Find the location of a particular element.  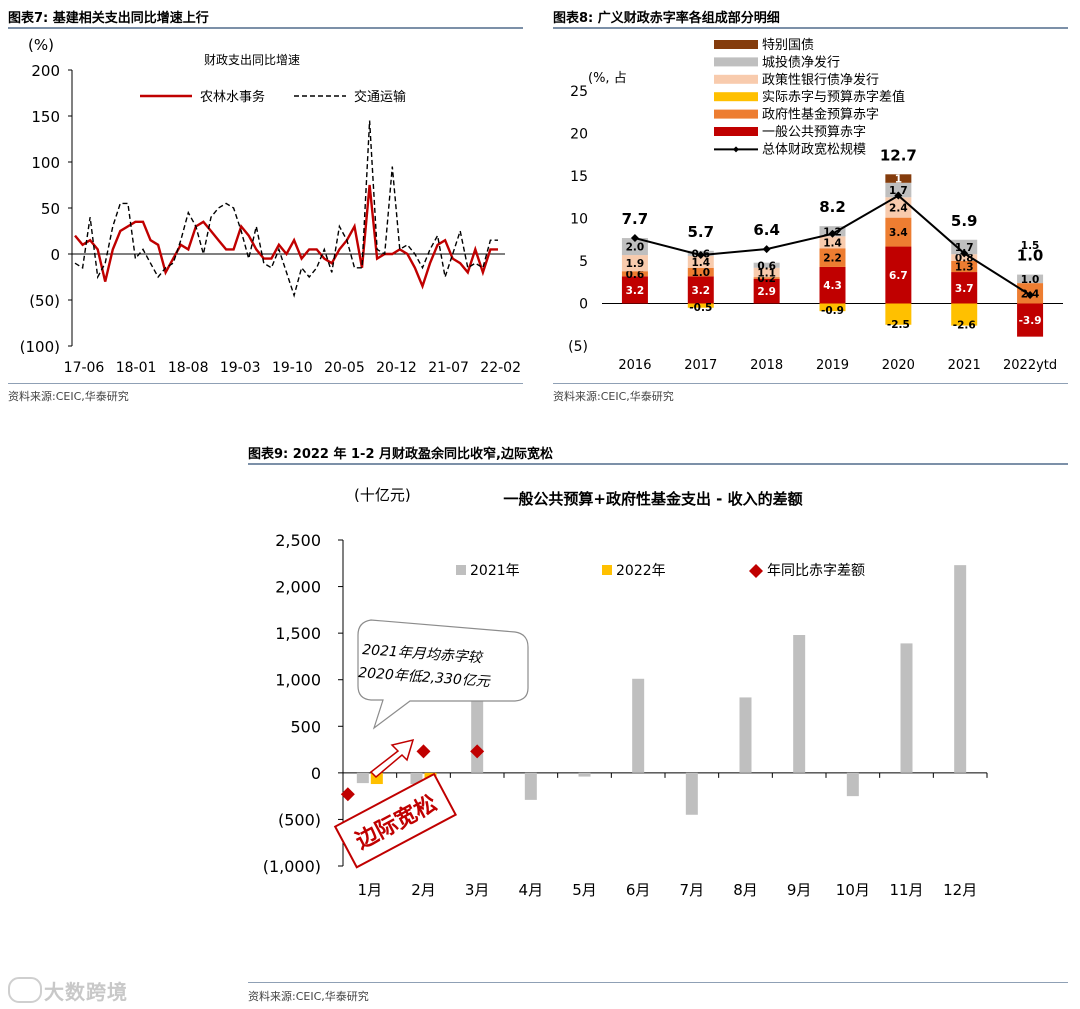

bar-extra-label: 1.5 is located at coordinates (1030, 246).